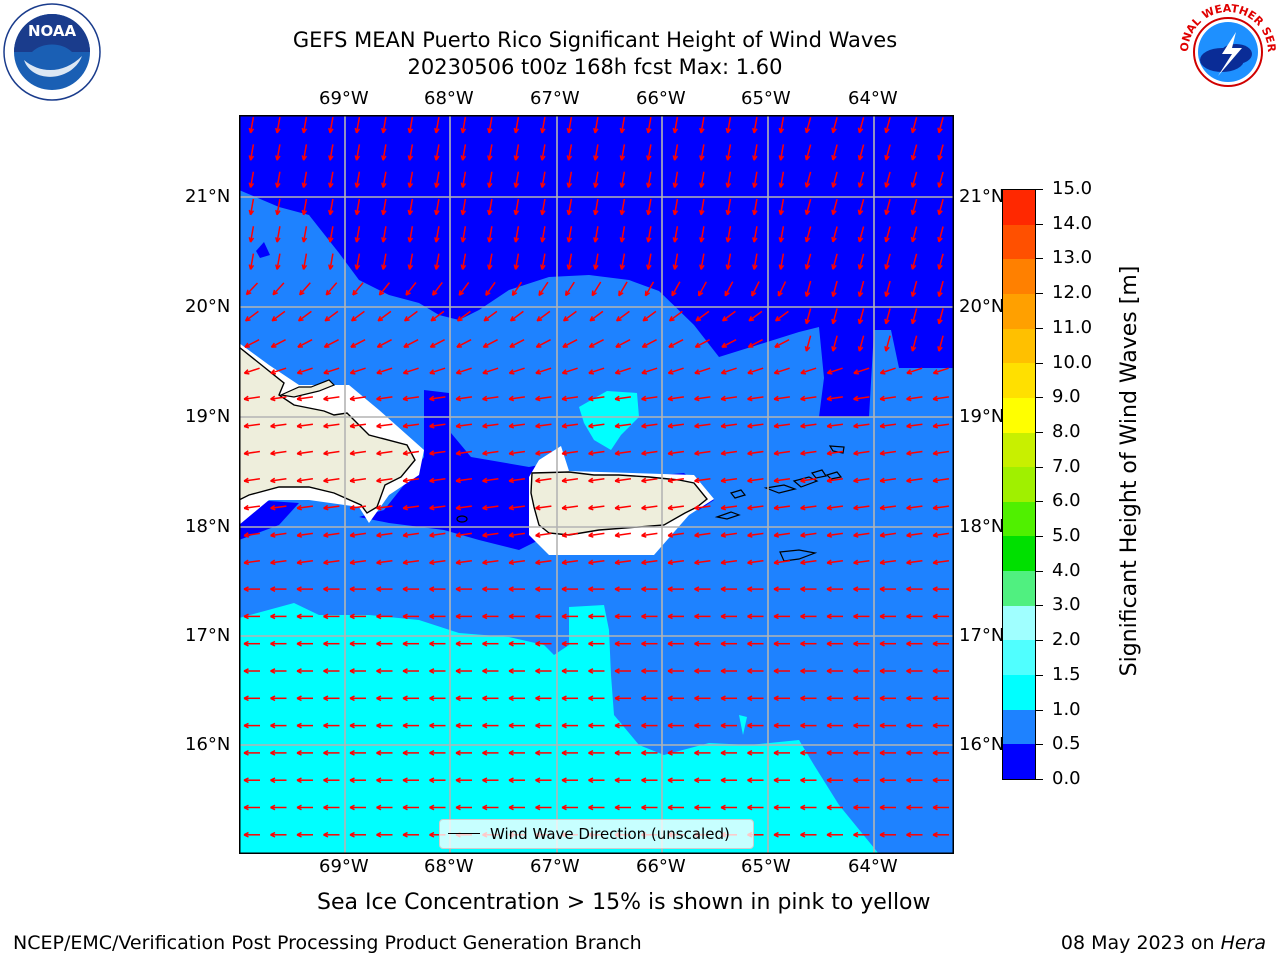  Describe the element at coordinates (766, 98) in the screenshot. I see `lon-label-top-65w: 65°W` at that location.